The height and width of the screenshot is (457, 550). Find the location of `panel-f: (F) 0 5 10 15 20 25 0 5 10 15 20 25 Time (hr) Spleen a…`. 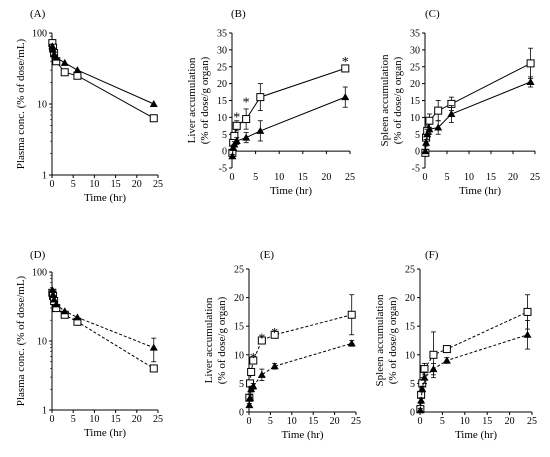

panel-f: (F) 0 5 10 15 20 25 0 5 10 15 20 25 Time (hr) Spleen a… is located at coordinates (455, 345).